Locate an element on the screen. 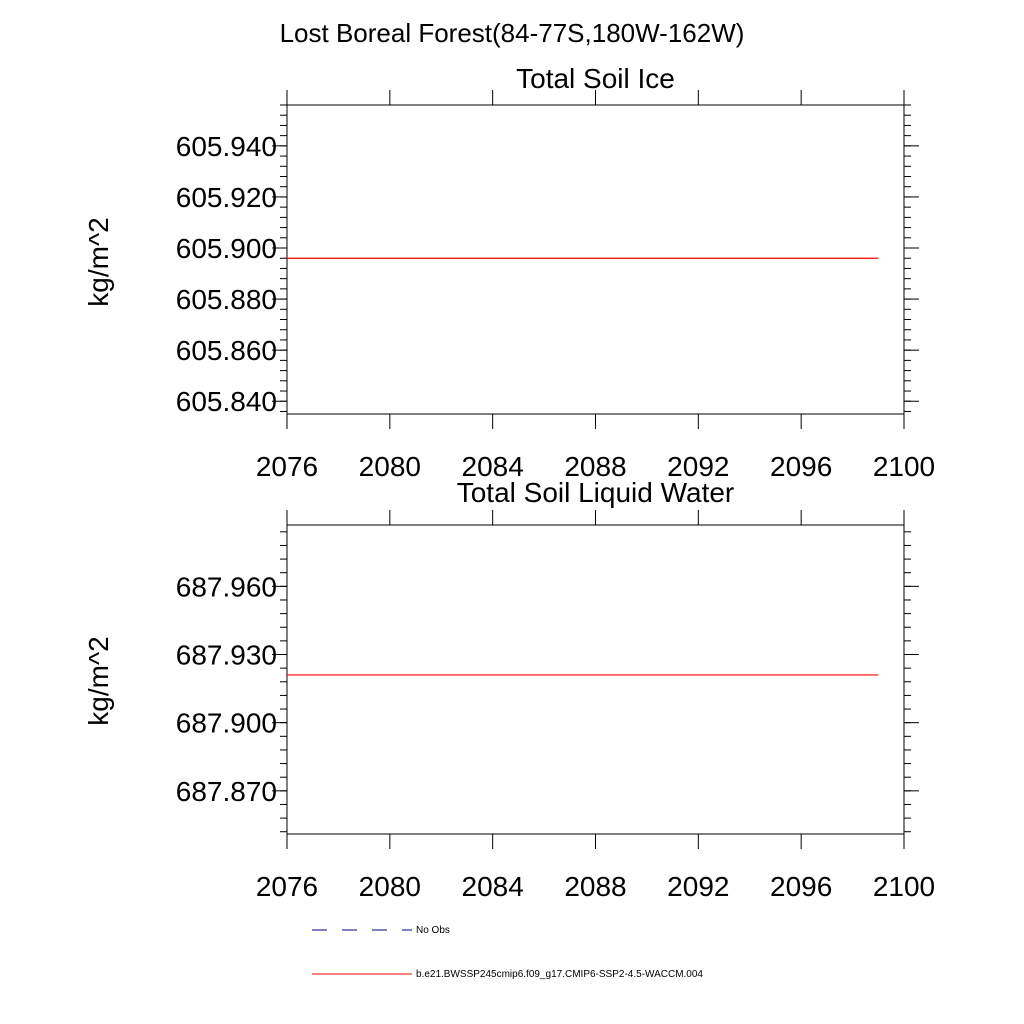 This screenshot has width=1024, height=1024. chart-title: Total Soil Liquid Water is located at coordinates (596, 492).